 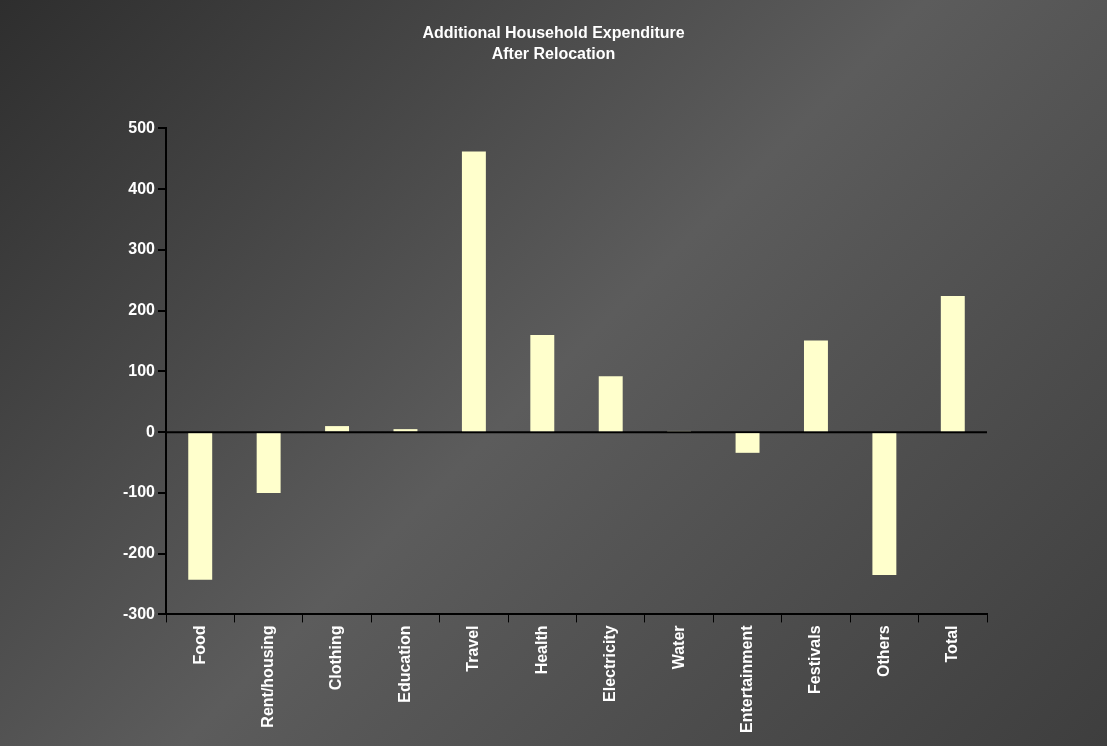 I want to click on y-tick-label: 500, so click(x=142, y=127).